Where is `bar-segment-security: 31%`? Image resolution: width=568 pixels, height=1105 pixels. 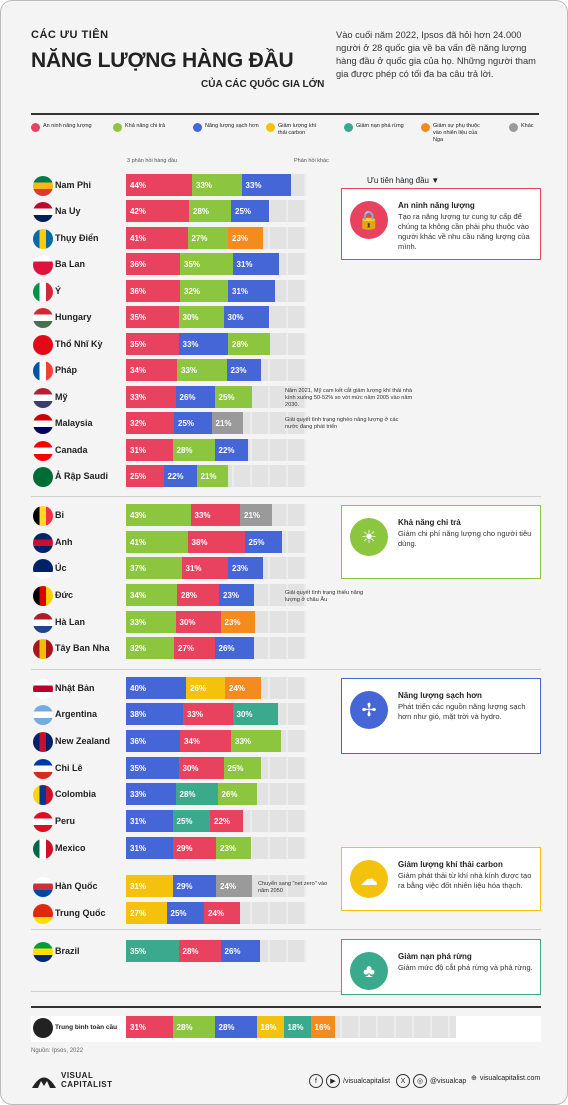 bar-segment-security: 31% is located at coordinates (204, 568).